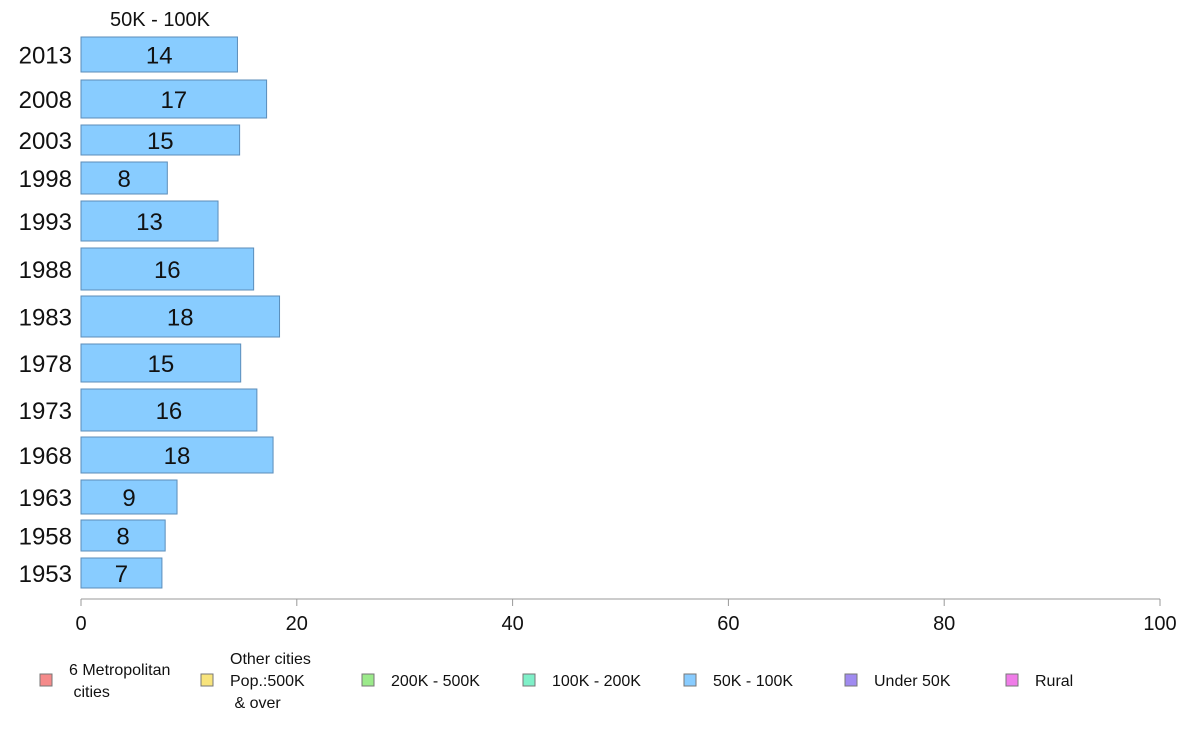  What do you see at coordinates (270, 681) in the screenshot?
I see `legend-label-1: Other cities Pop.:500K & over` at bounding box center [270, 681].